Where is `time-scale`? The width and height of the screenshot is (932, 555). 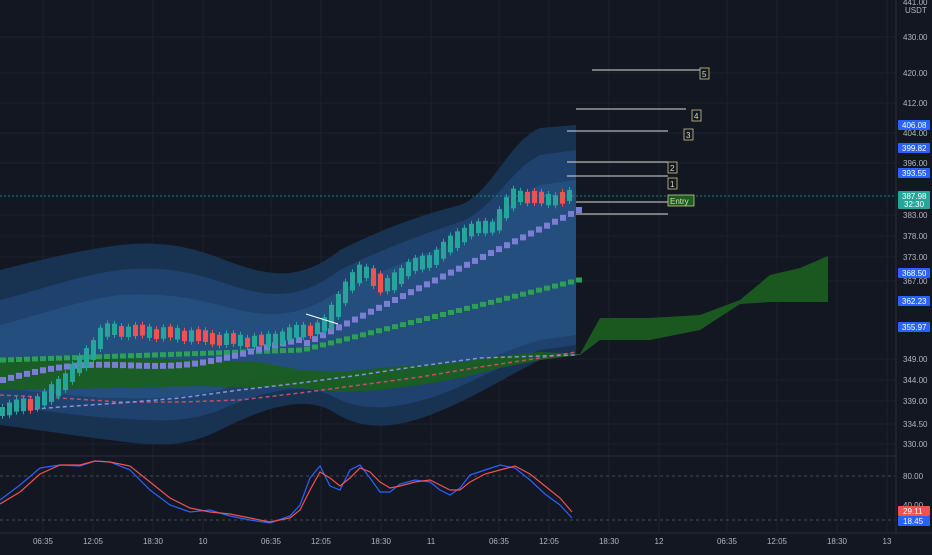
time-scale is located at coordinates (466, 541).